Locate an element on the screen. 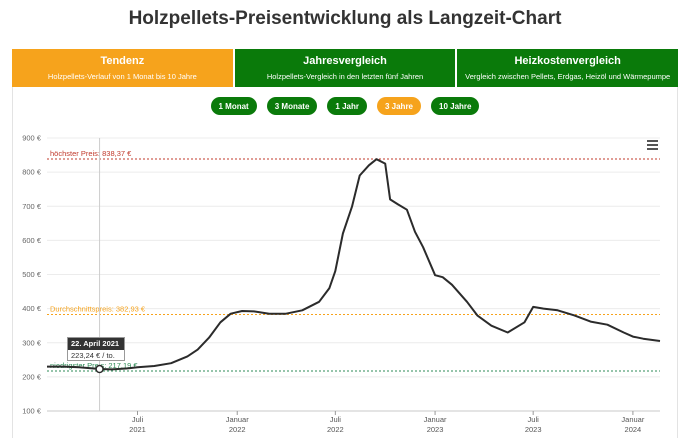 The height and width of the screenshot is (438, 690). y-tick-label: 200 € is located at coordinates (32, 376).